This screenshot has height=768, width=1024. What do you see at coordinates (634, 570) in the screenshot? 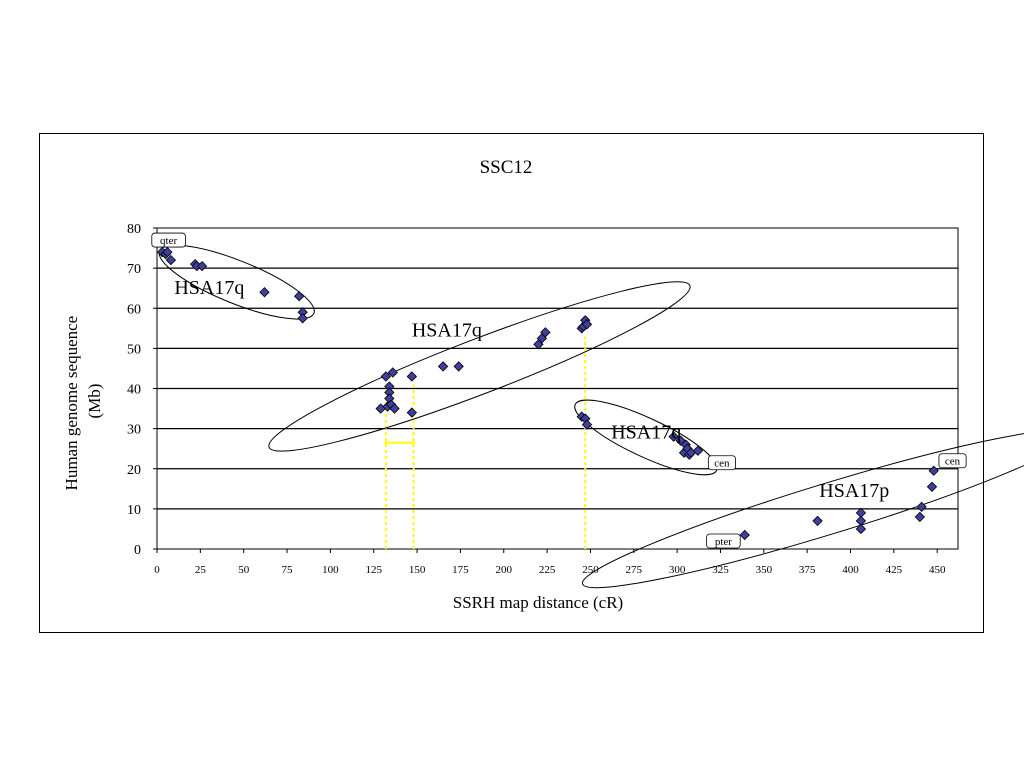
I see `x-tick-label: 275` at bounding box center [634, 570].